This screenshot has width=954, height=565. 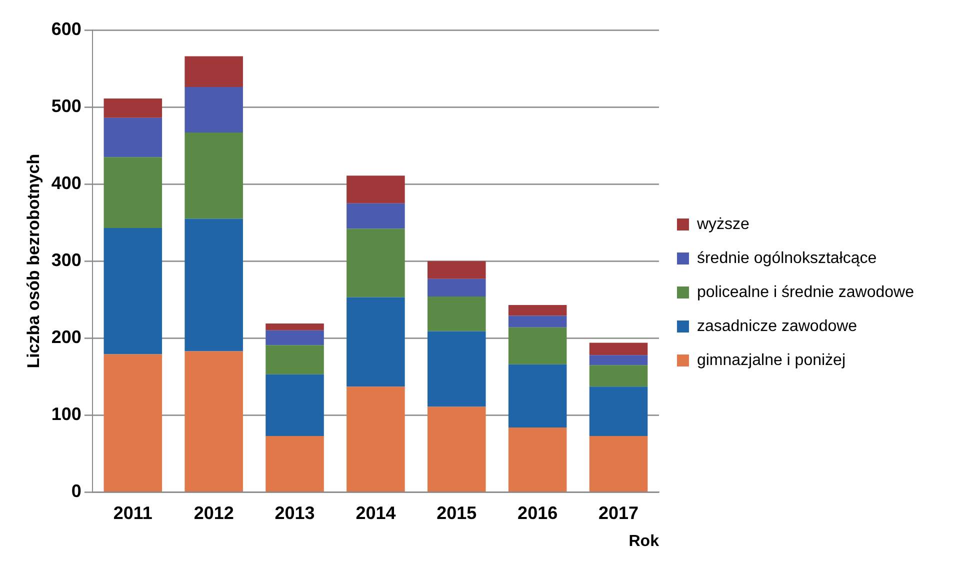 I want to click on x-axis-title: Rok, so click(x=644, y=541).